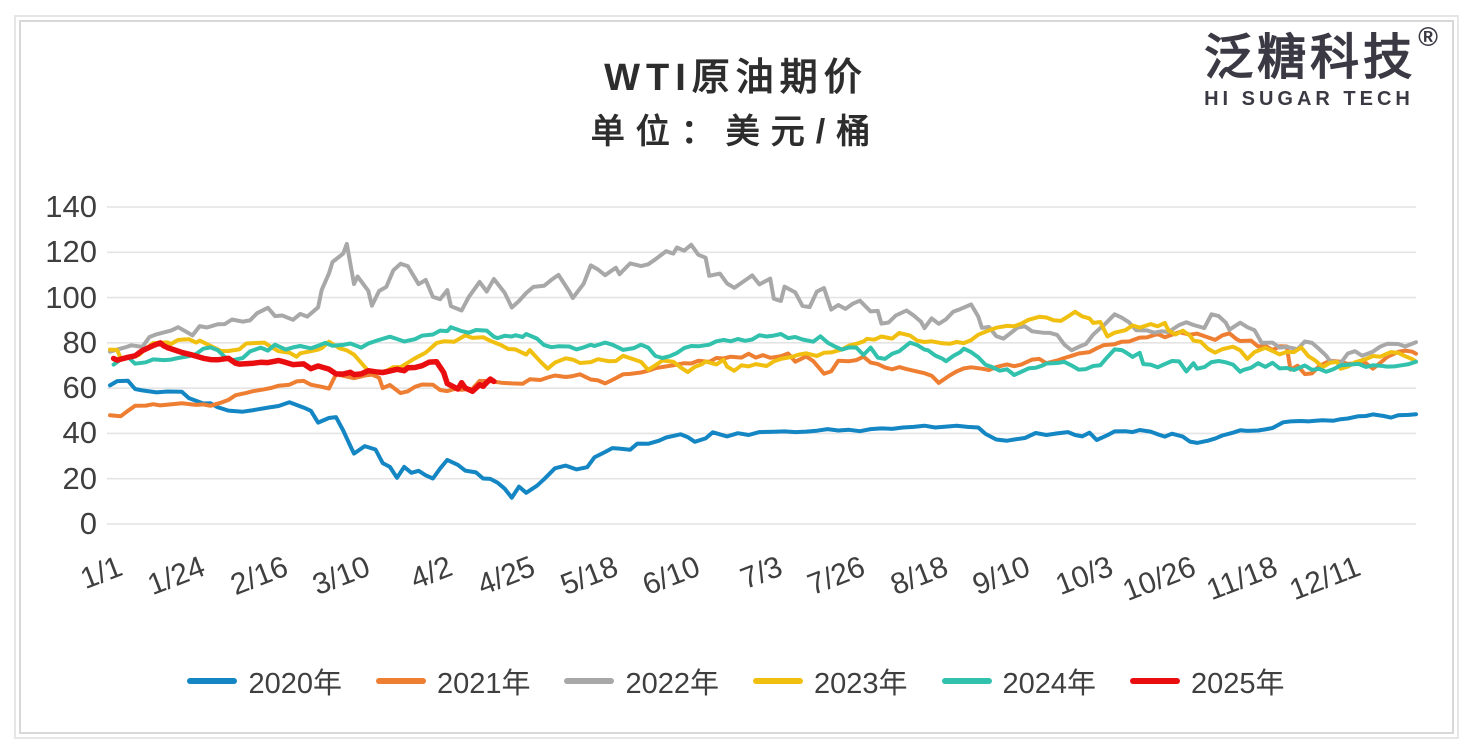 The width and height of the screenshot is (1472, 752). Describe the element at coordinates (71, 252) in the screenshot. I see `y-axis-tick-label: 120` at that location.